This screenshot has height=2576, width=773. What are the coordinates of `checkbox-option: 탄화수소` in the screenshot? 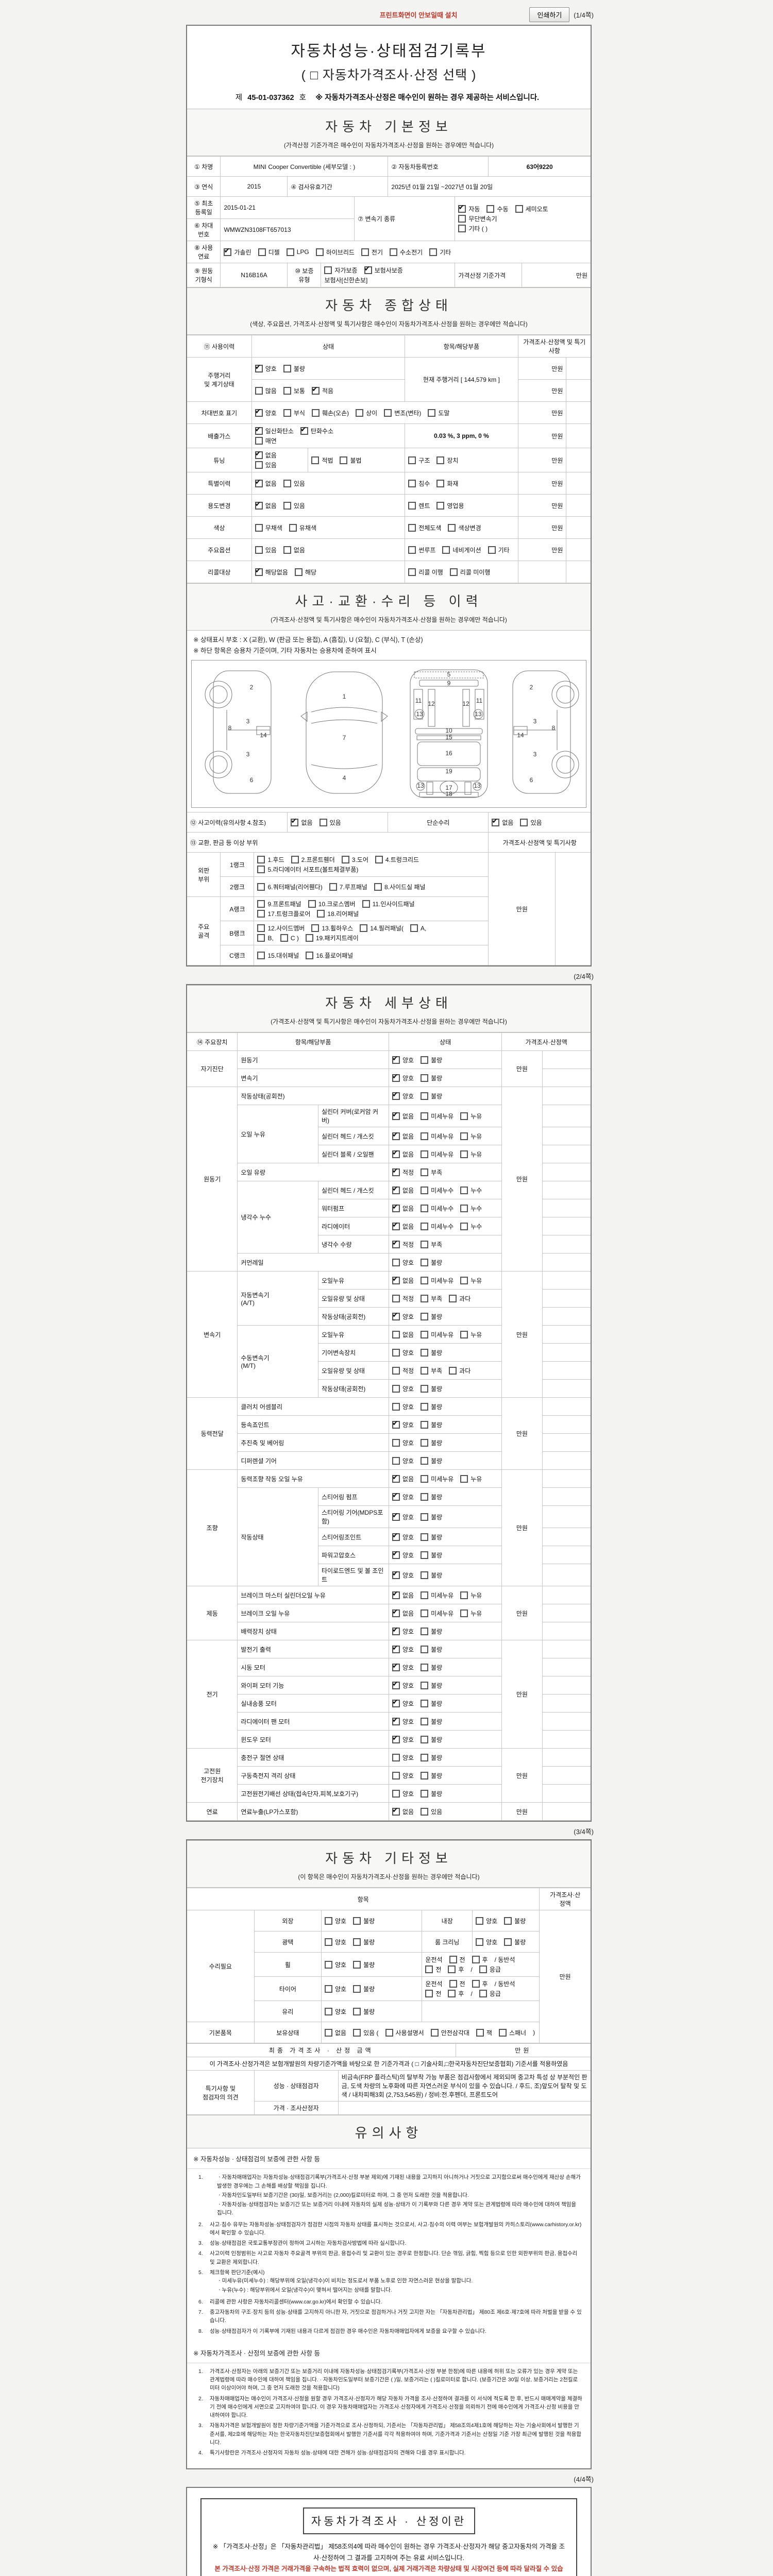 It's located at (316, 430).